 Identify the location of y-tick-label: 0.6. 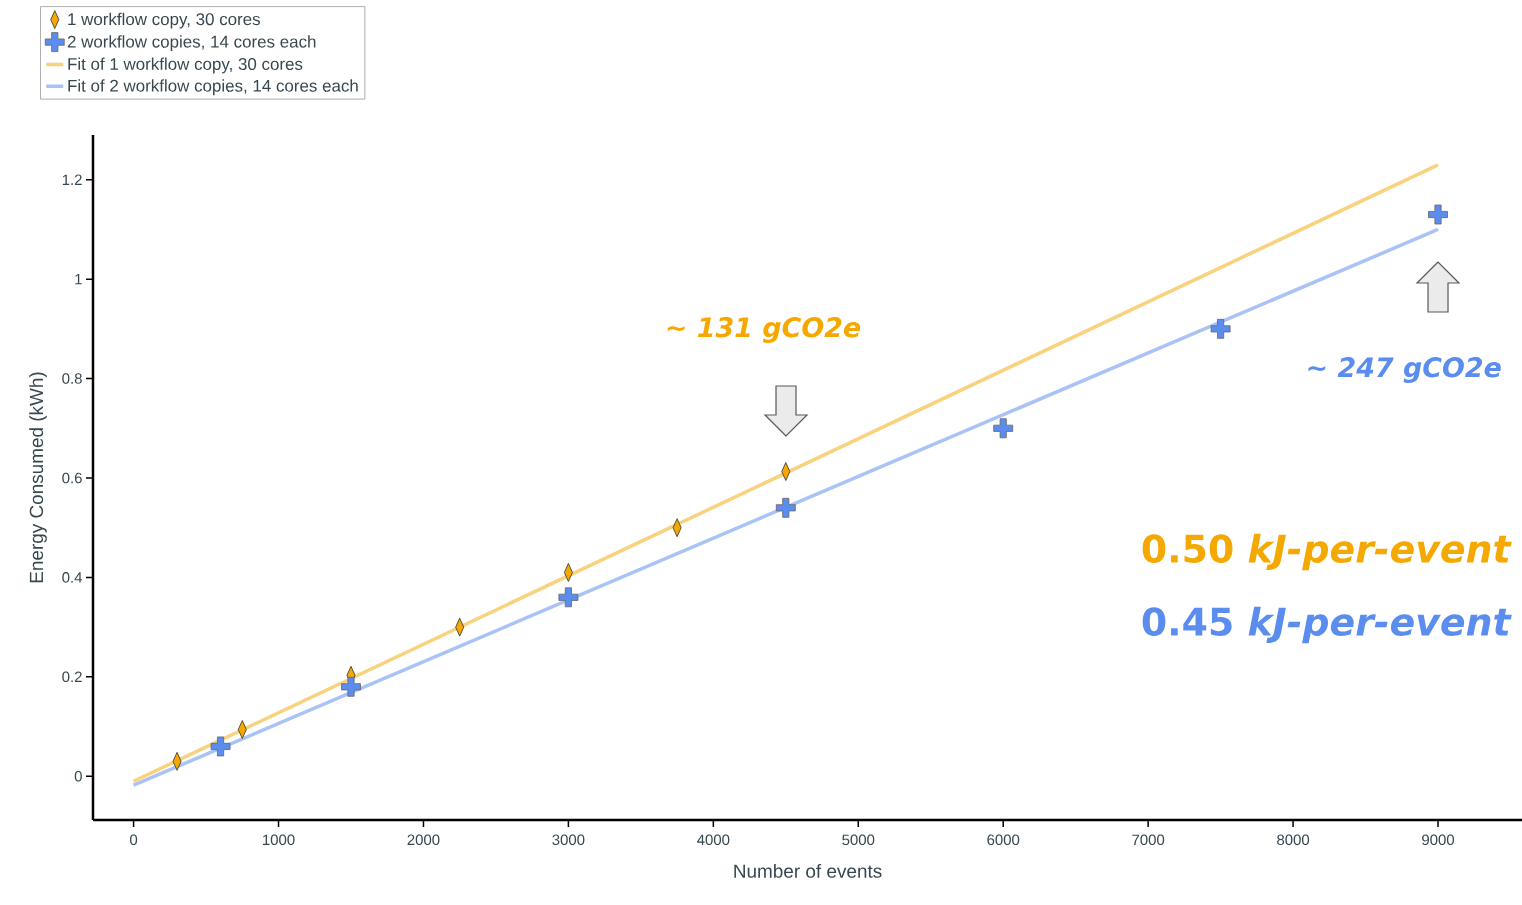
(72, 478).